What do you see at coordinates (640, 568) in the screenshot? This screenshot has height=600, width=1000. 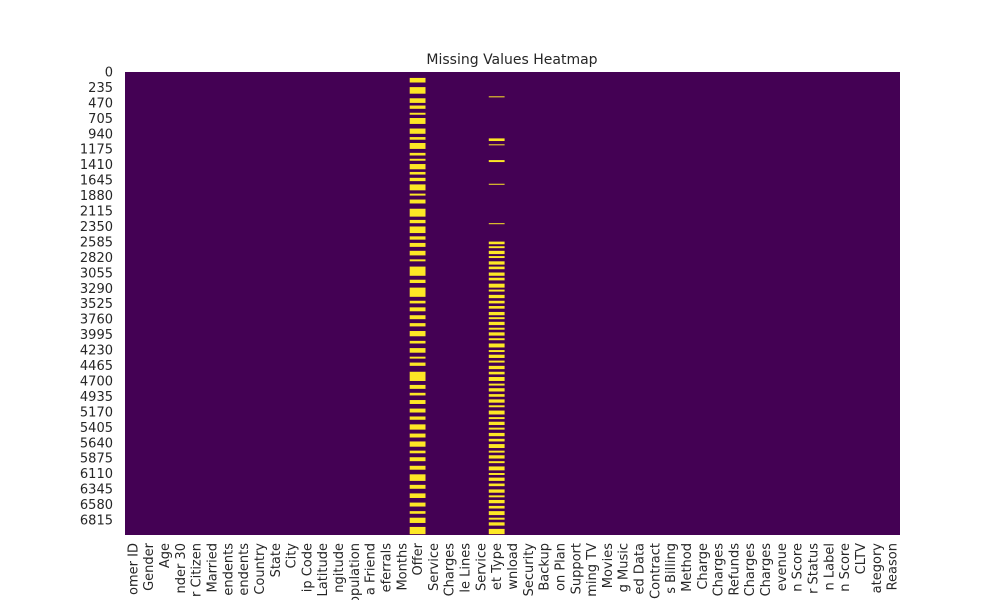 I see `x-tick-label: ed Data` at bounding box center [640, 568].